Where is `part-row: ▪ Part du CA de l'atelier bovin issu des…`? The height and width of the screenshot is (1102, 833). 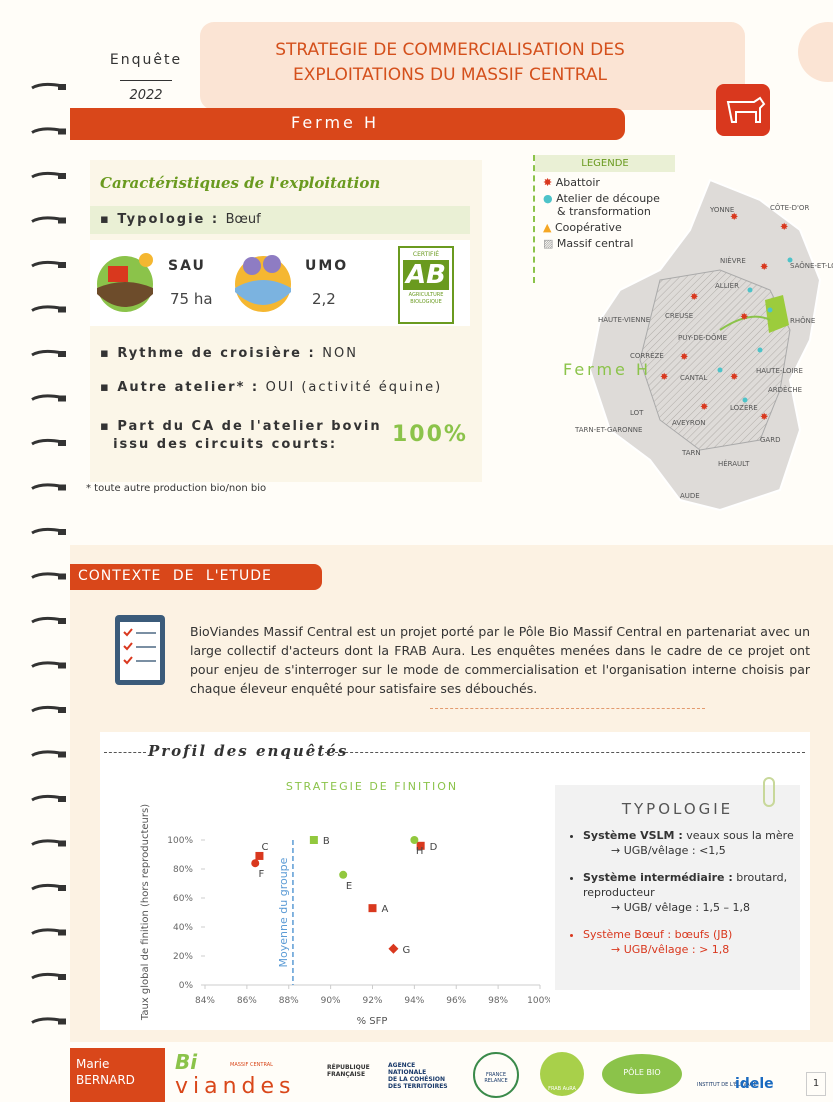 part-row: ▪ Part du CA de l'atelier bovin issu des… is located at coordinates (241, 435).